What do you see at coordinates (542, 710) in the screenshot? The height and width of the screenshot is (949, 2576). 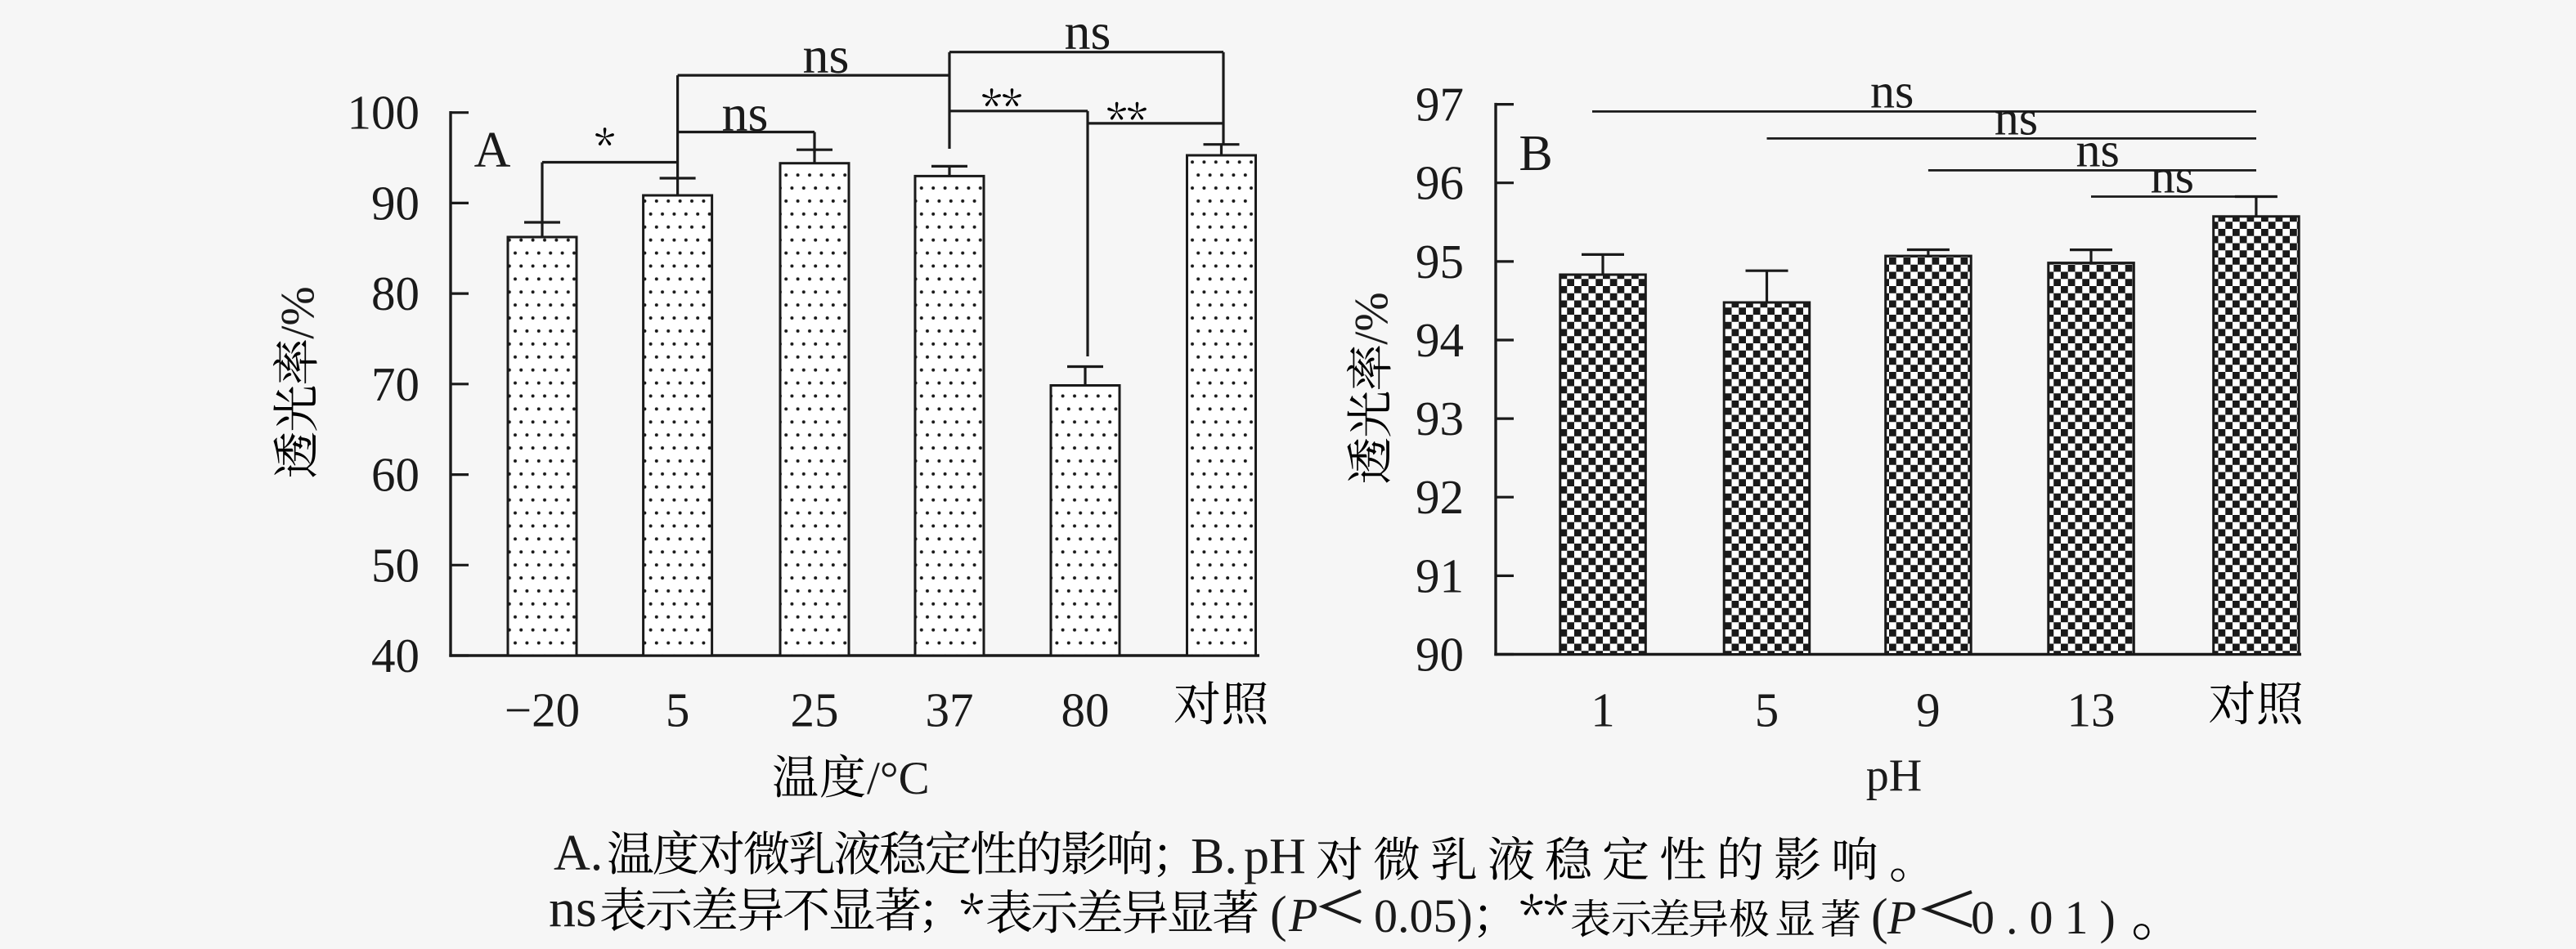 I see `svg-text: −20` at bounding box center [542, 710].